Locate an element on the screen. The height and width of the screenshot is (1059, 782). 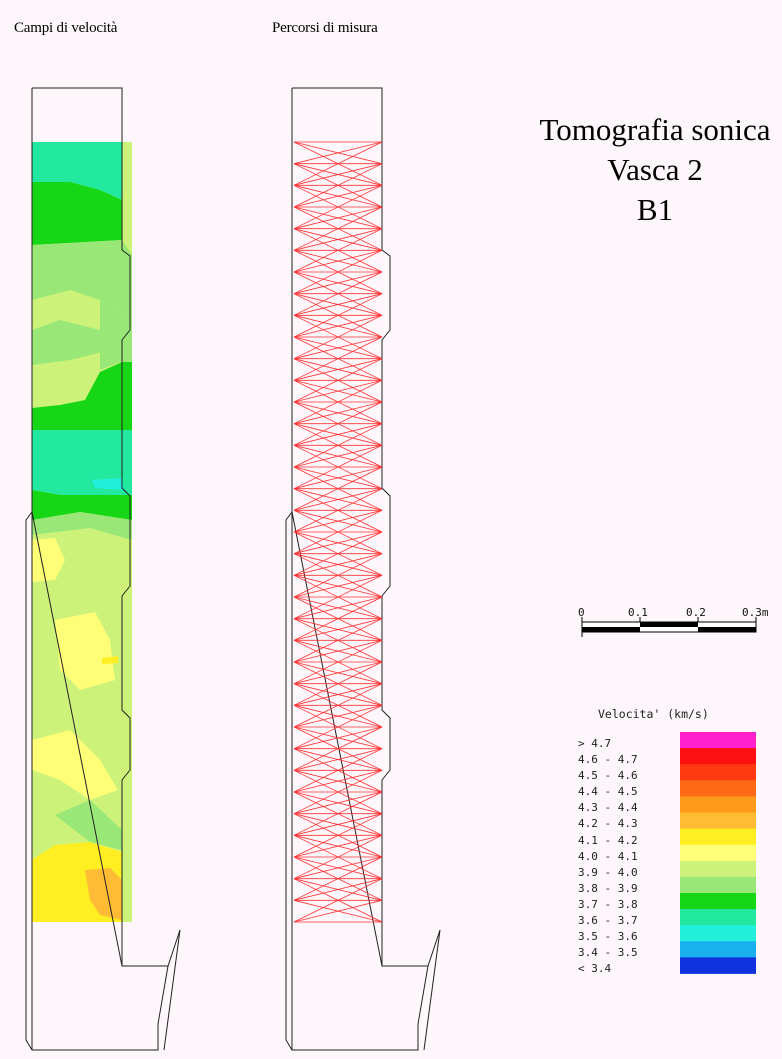
title-block: Tomografia sonica Vasca 2 B1 is located at coordinates (651, 170).